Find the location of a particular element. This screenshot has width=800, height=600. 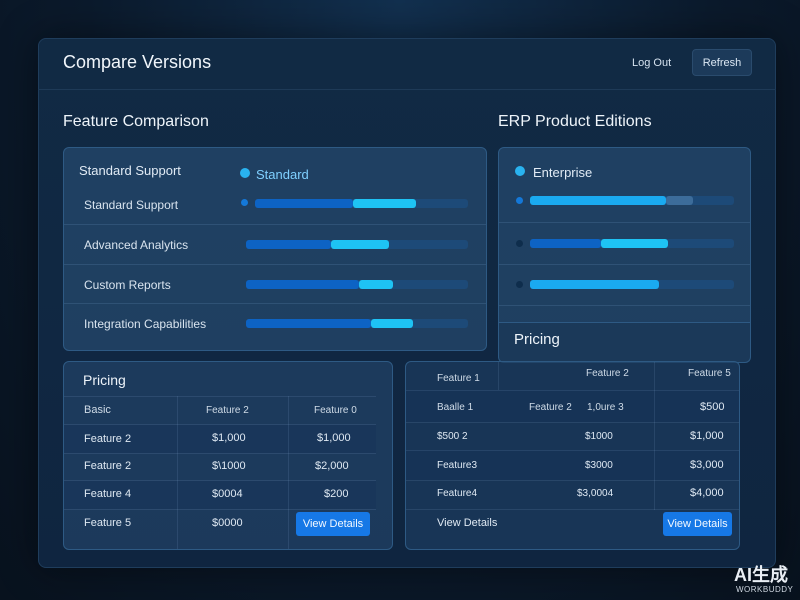

edition-bar-segment-tail is located at coordinates (679, 200).